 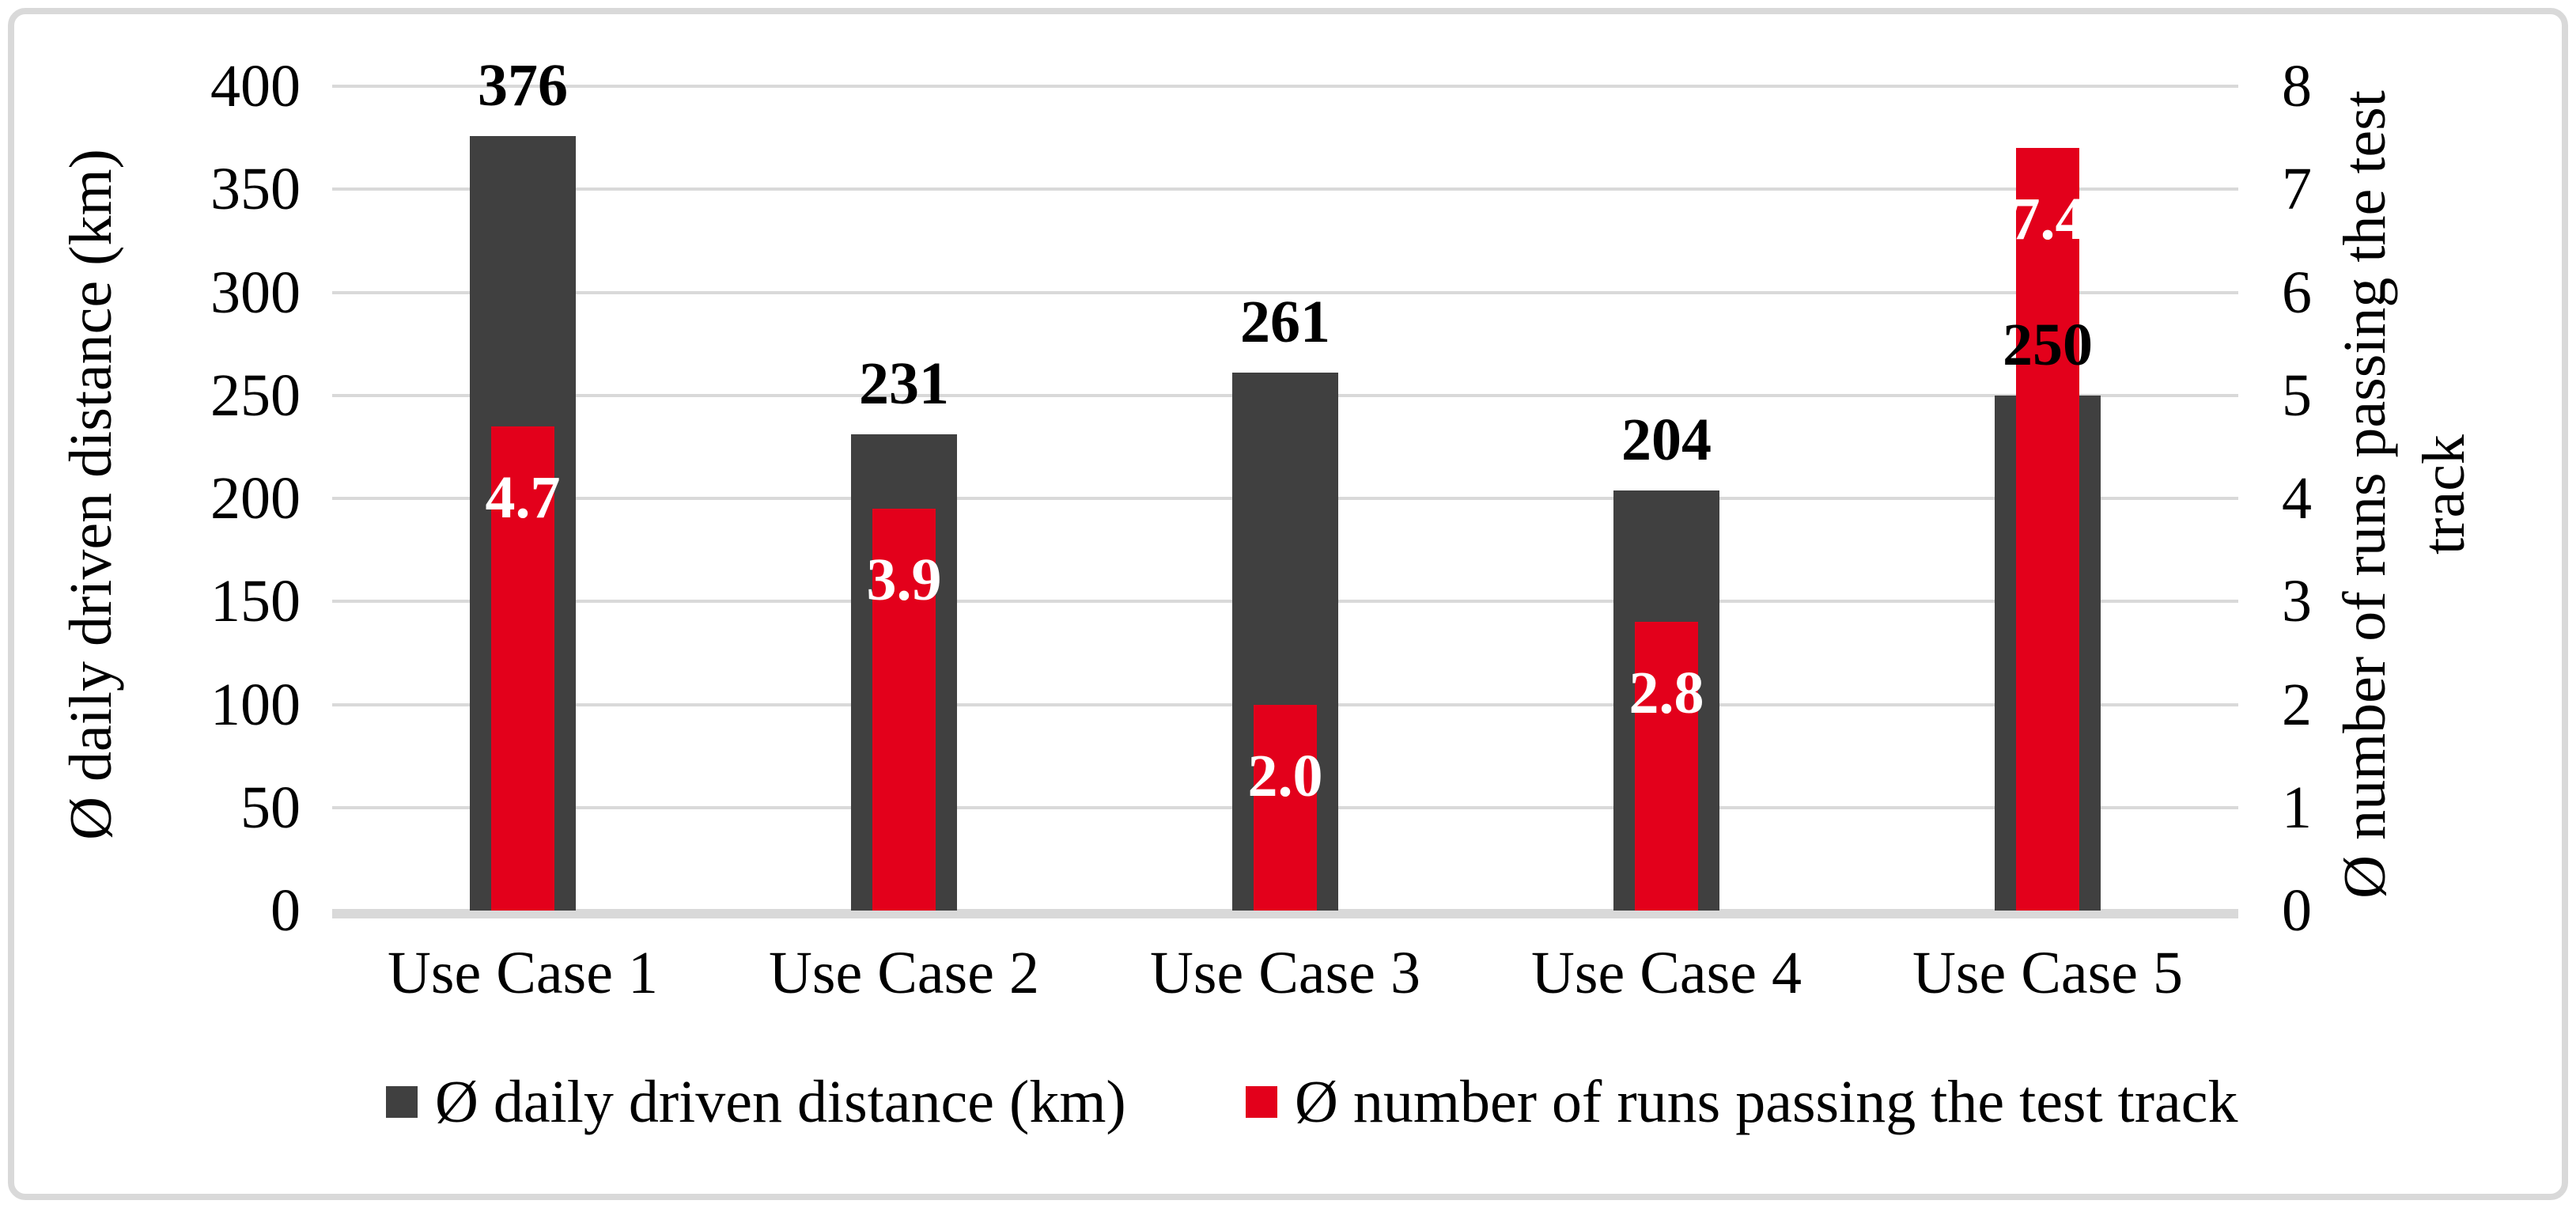 I want to click on legend-label-distance: Ø daily driven distance (km), so click(x=780, y=1102).